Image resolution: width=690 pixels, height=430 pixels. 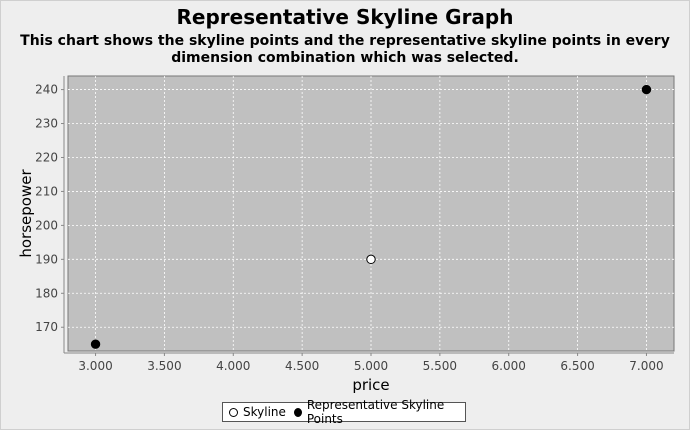 What do you see at coordinates (345, 17) in the screenshot?
I see `chart-title: Representative Skyline Graph` at bounding box center [345, 17].